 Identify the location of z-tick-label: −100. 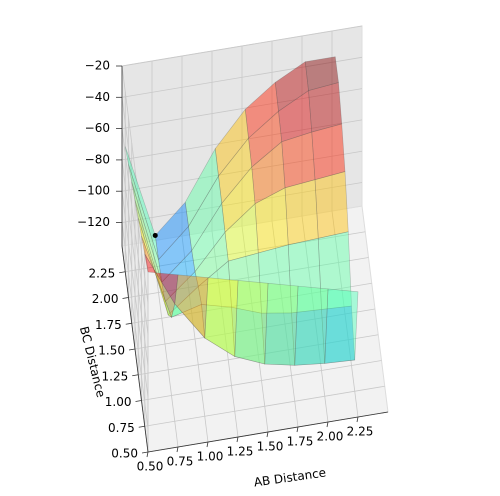
(93, 191).